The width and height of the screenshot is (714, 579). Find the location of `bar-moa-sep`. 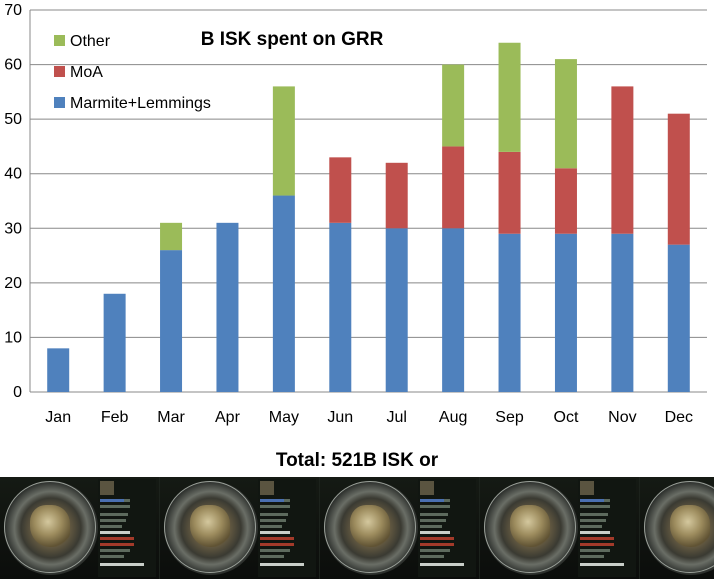

bar-moa-sep is located at coordinates (509, 192).